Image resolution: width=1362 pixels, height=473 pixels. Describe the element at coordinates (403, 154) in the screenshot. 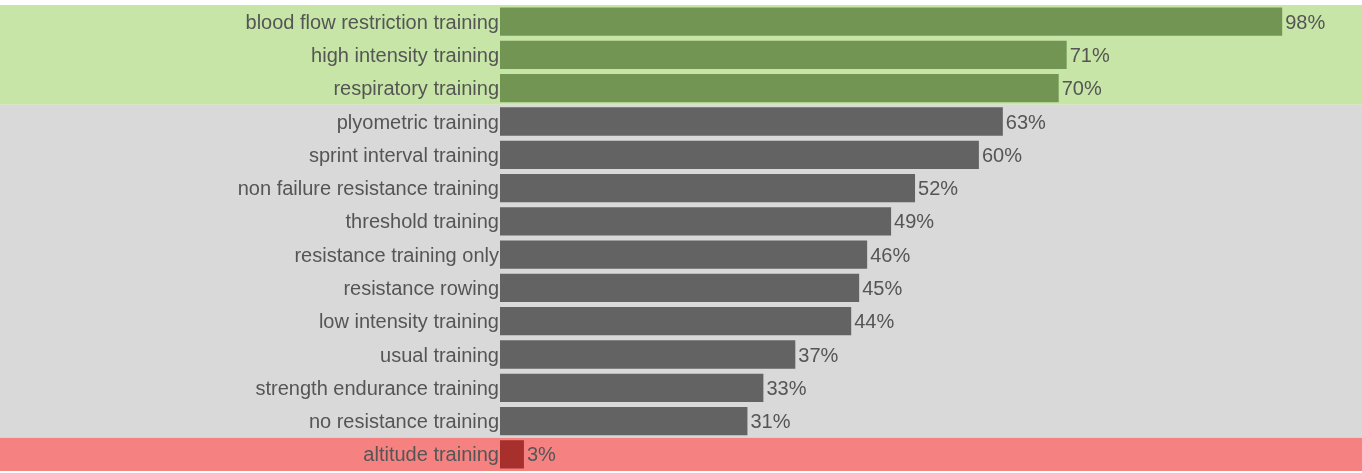

I see `y-tick-label: sprint interval training` at that location.